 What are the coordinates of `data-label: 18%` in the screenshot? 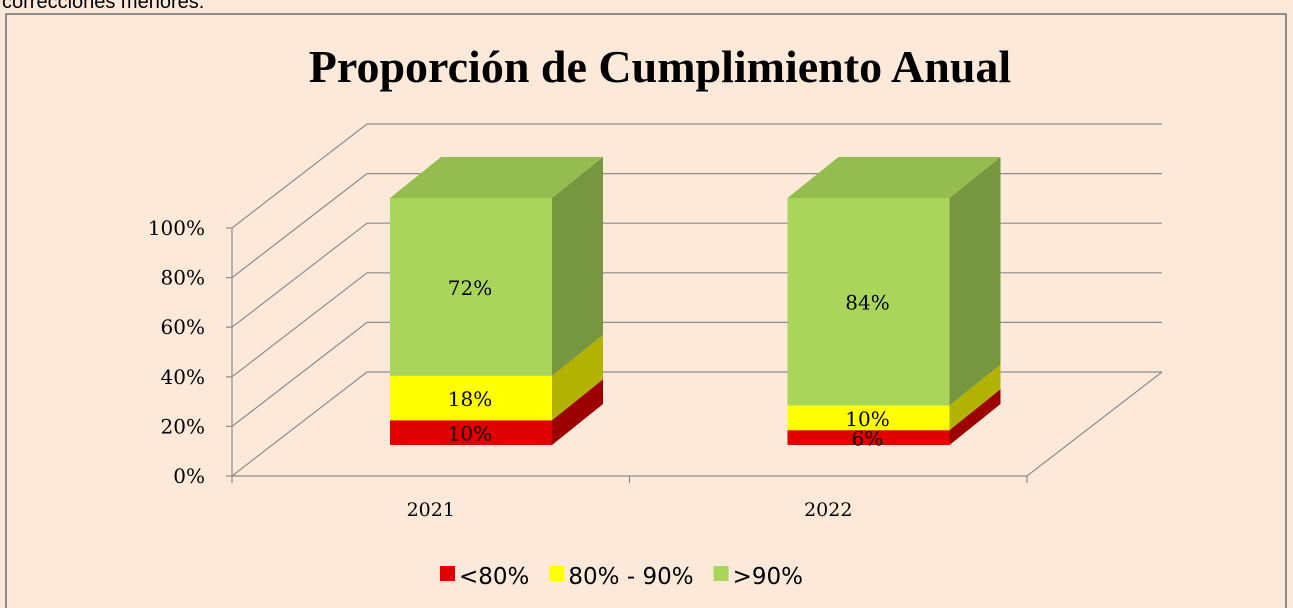 It's located at (470, 399).